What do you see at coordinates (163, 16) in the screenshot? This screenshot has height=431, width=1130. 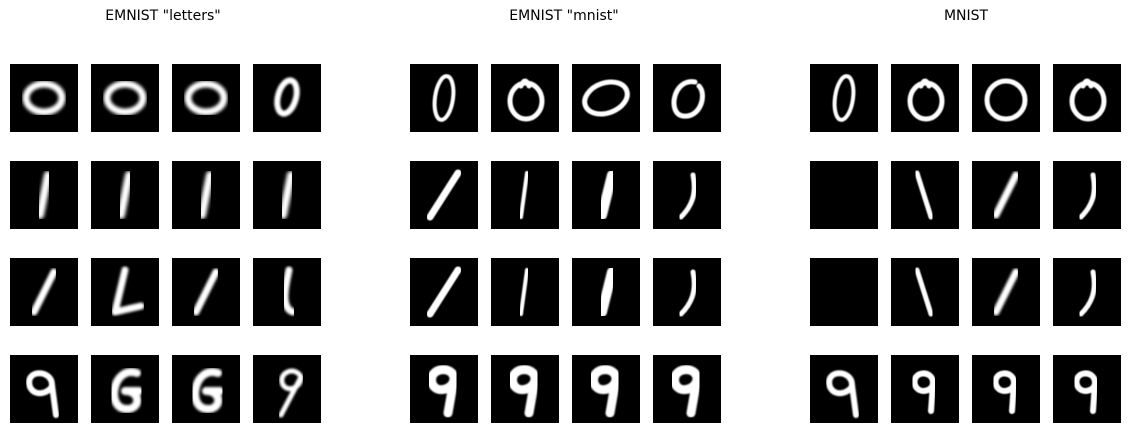 I see `panel-title-emnist-letters: EMNIST "letters"` at bounding box center [163, 16].